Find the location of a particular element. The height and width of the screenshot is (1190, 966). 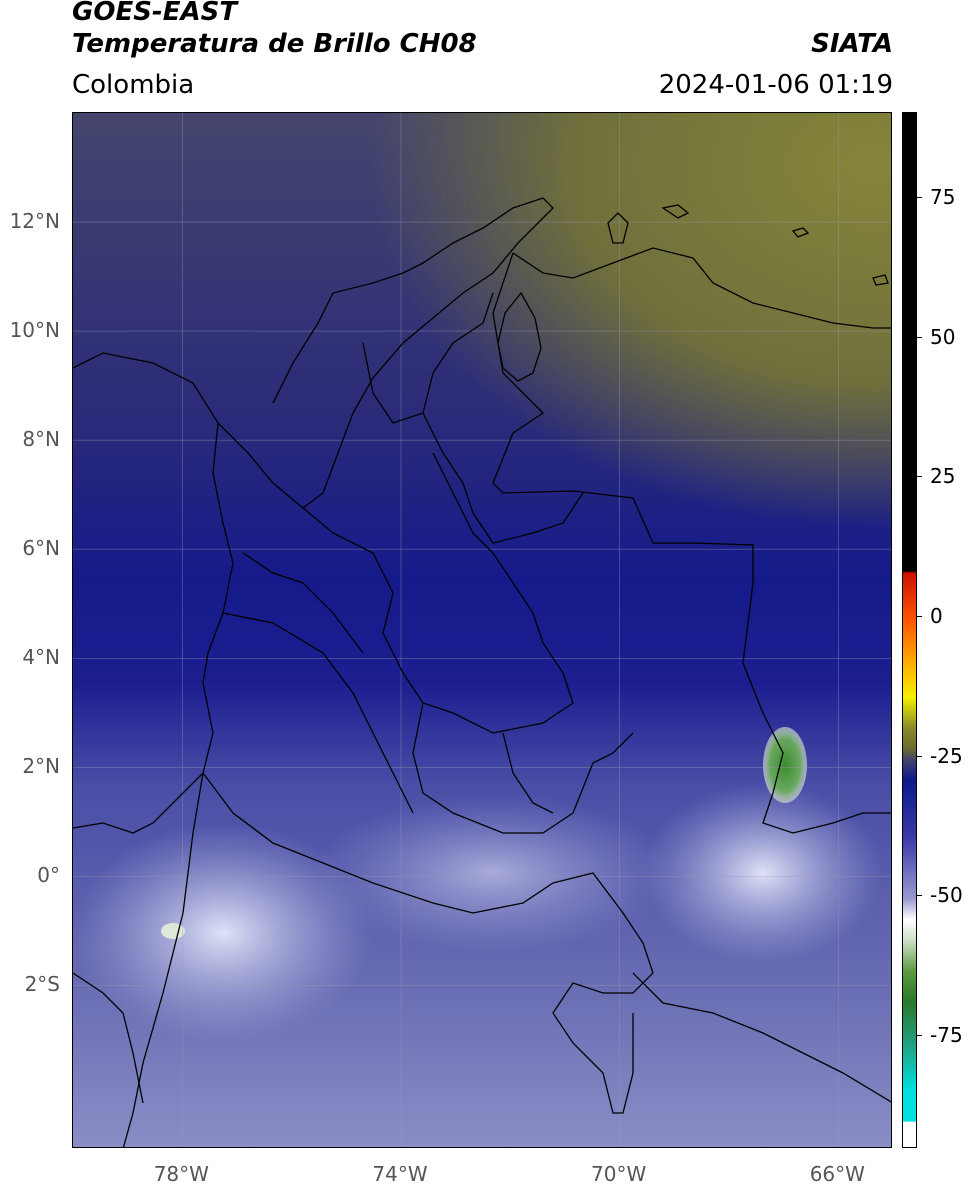

lon-tick-label: 78°W is located at coordinates (181, 1174).